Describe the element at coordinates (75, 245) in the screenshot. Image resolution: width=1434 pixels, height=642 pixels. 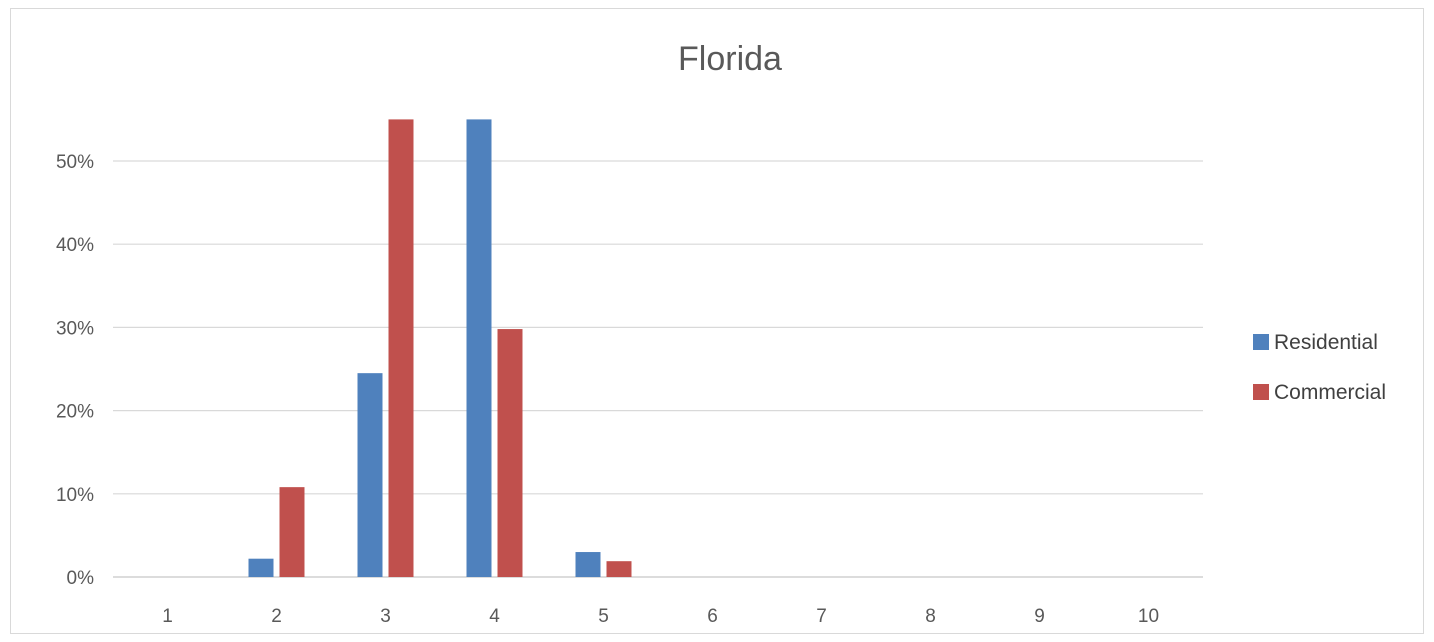
I see `y-tick-label: 40%` at that location.